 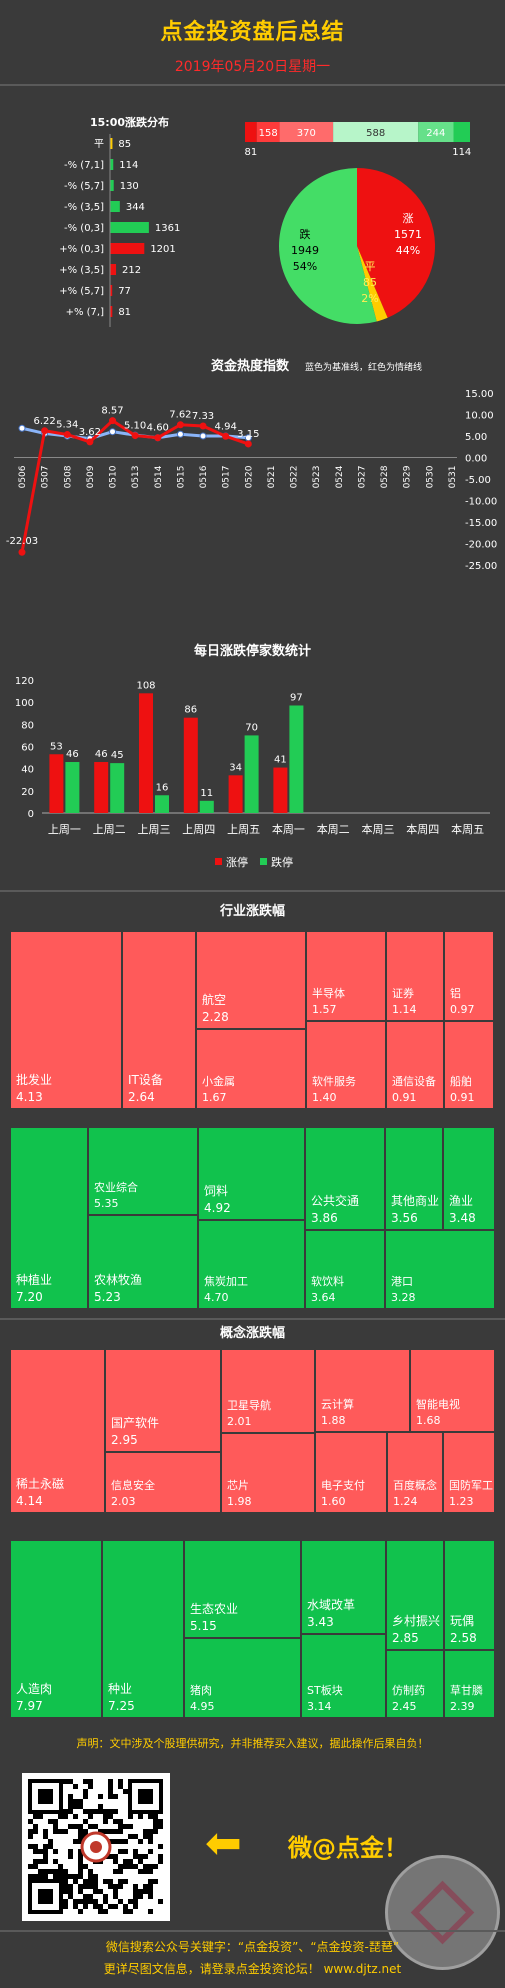 What do you see at coordinates (415, 1595) in the screenshot?
I see `treemap-tile: 乡村振兴 2.85` at bounding box center [415, 1595].